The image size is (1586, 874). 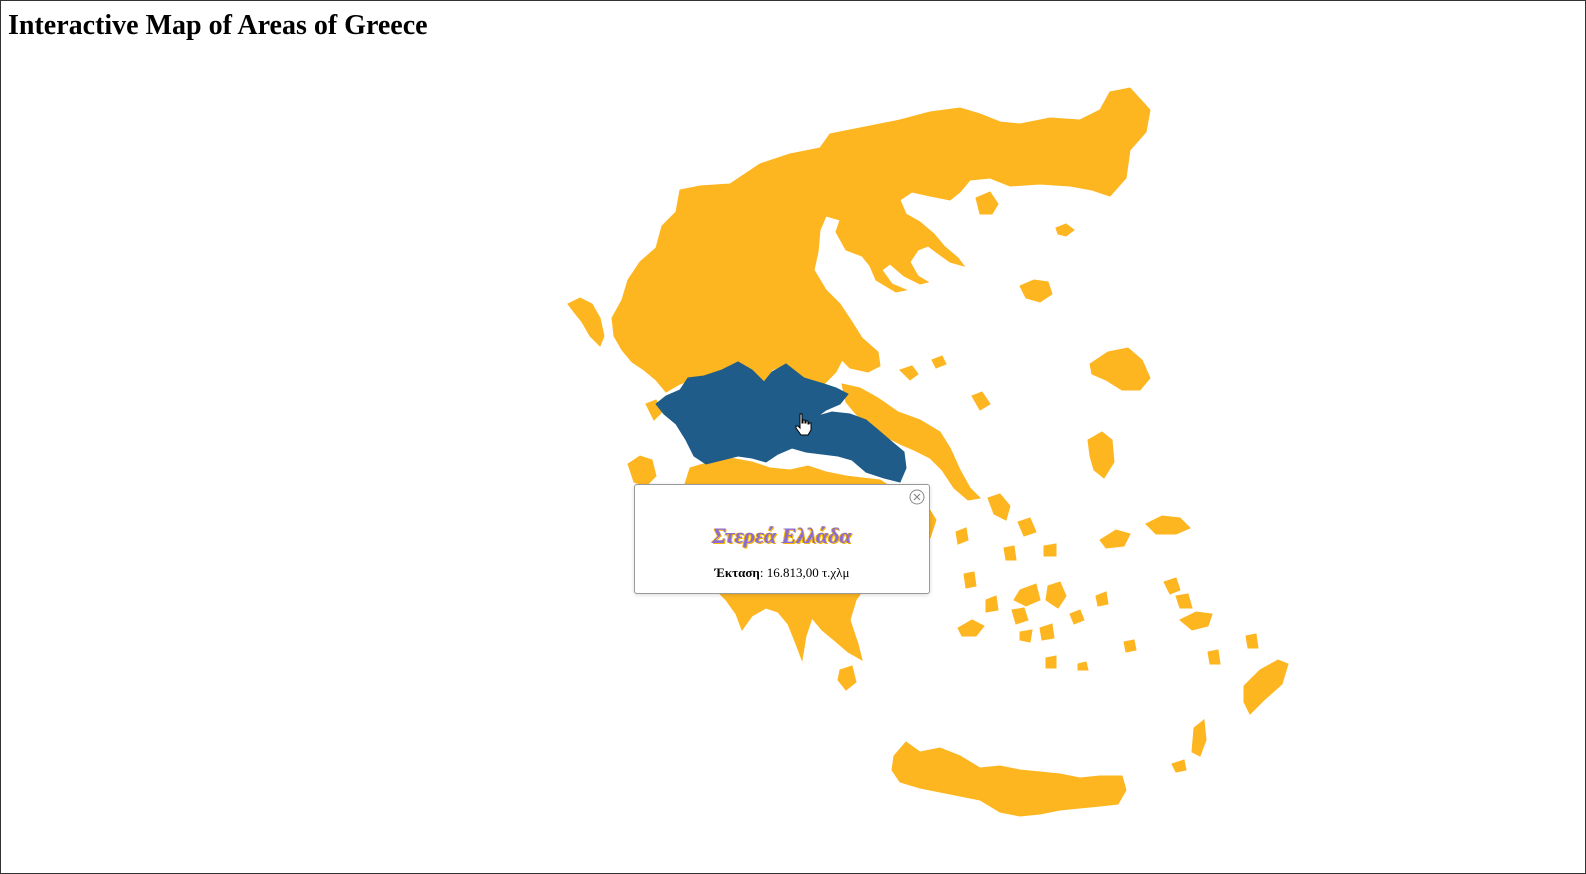 I want to click on close-circle-icon, so click(x=917, y=497).